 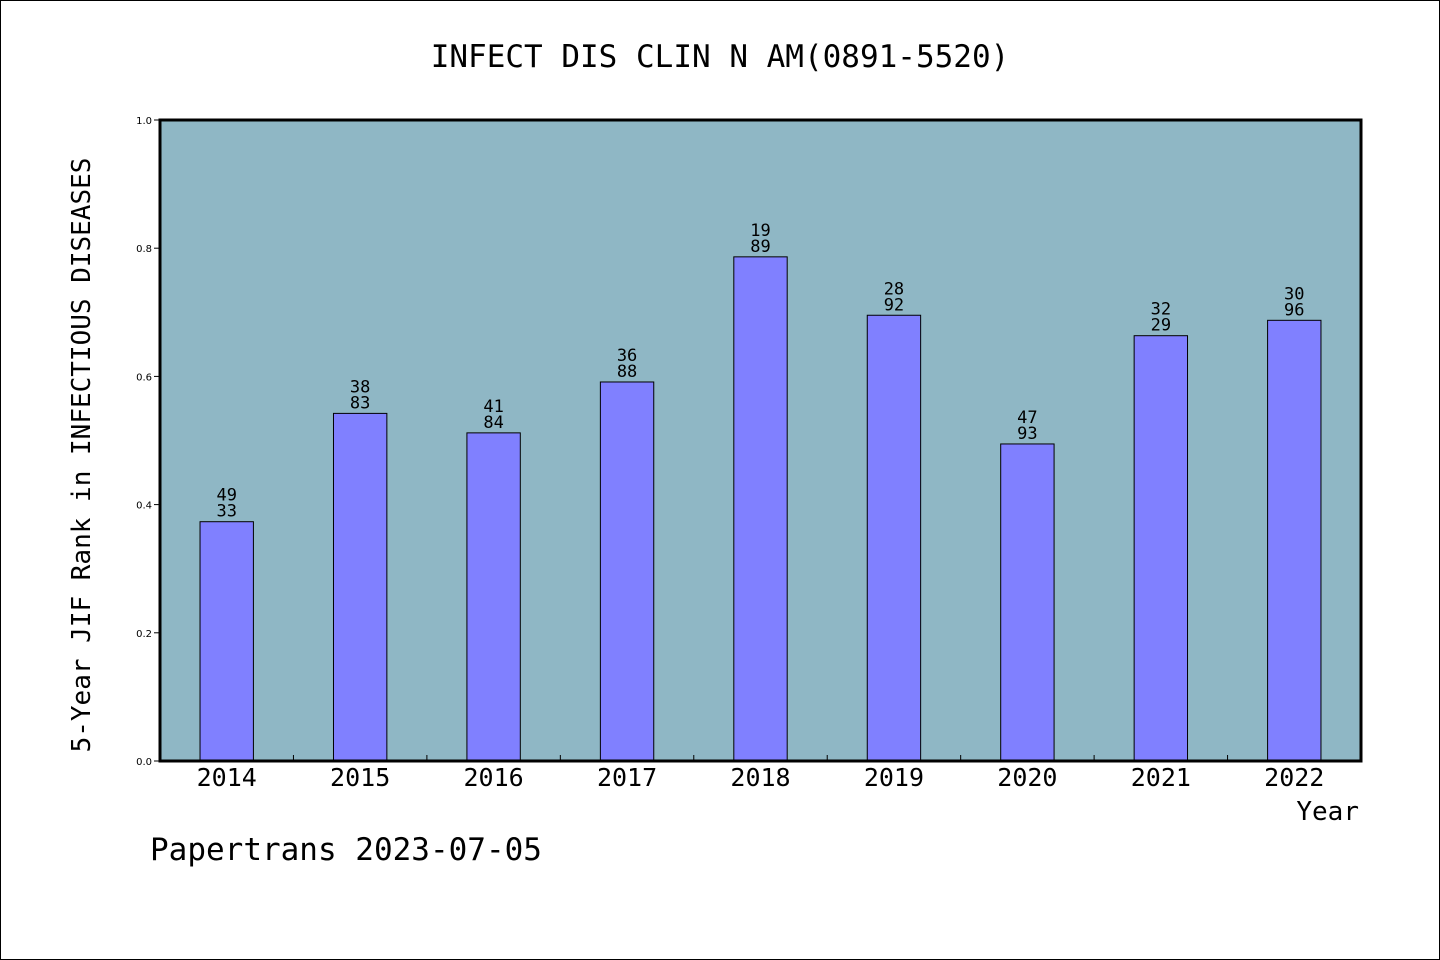 I want to click on bar-label-bottom-2022: 96, so click(x=1294, y=310).